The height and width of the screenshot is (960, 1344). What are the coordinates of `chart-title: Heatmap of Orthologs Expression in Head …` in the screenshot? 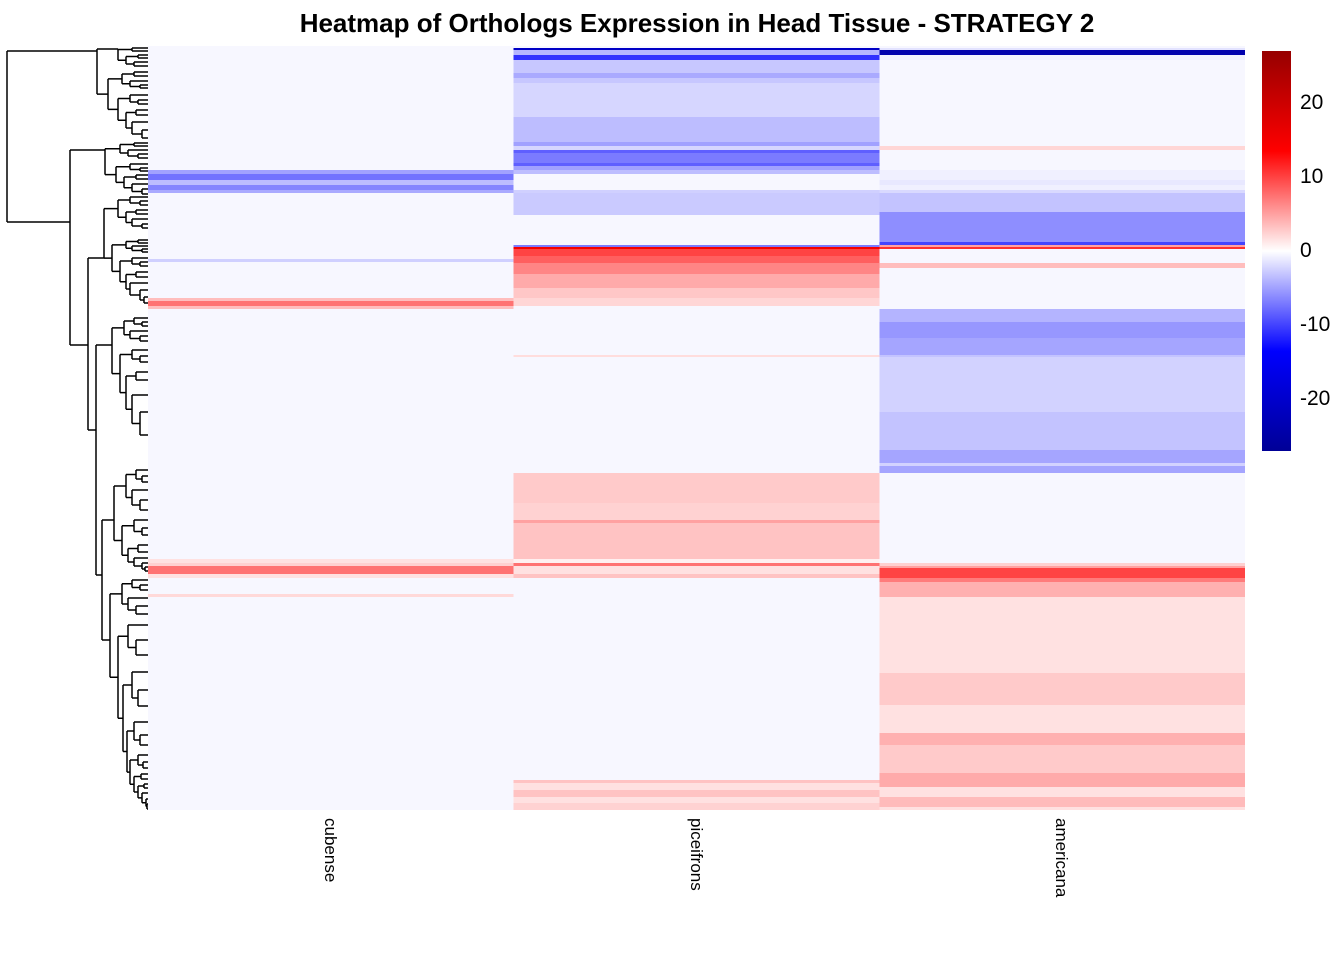 It's located at (697, 23).